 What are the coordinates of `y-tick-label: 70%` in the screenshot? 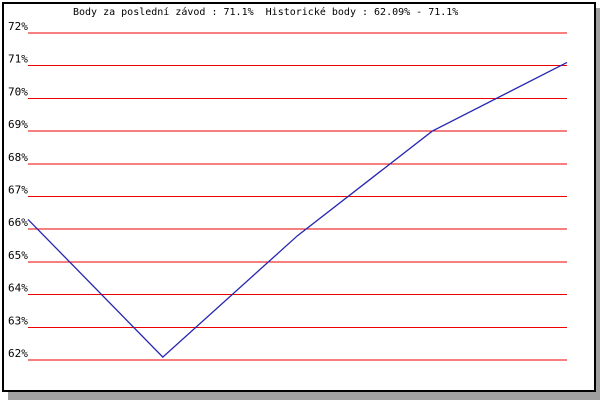 It's located at (18, 91).